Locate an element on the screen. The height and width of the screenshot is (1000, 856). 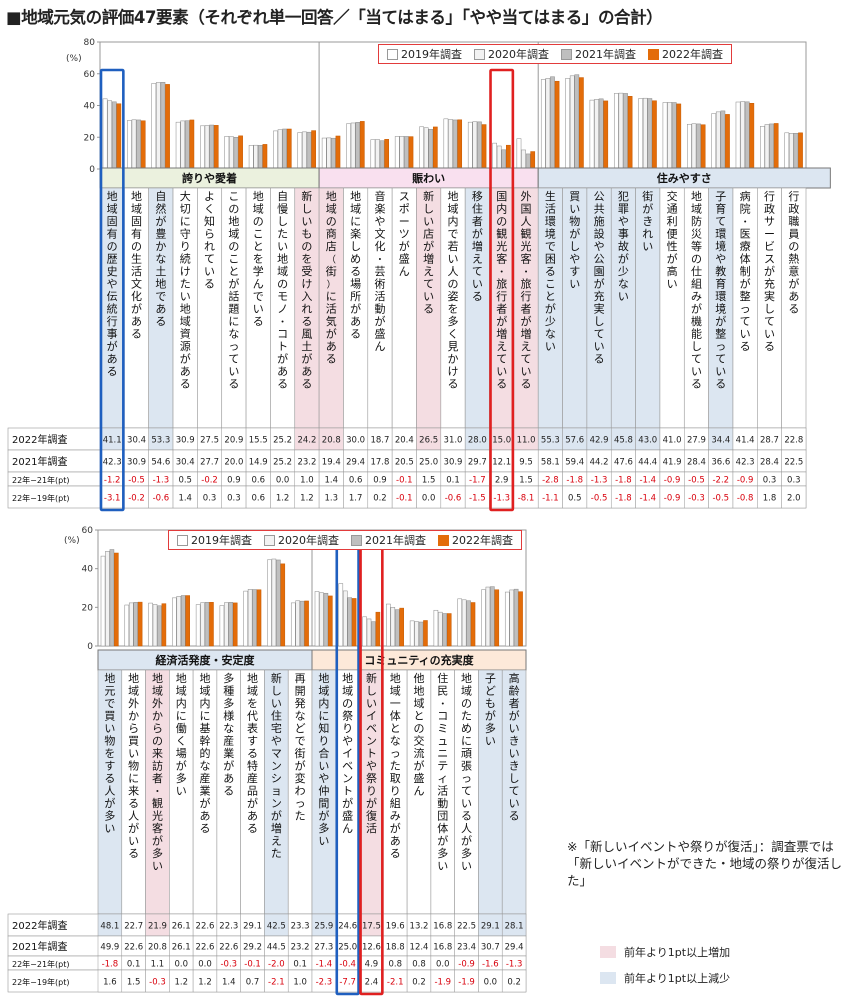
table-value: 11.0 is located at coordinates (526, 441).